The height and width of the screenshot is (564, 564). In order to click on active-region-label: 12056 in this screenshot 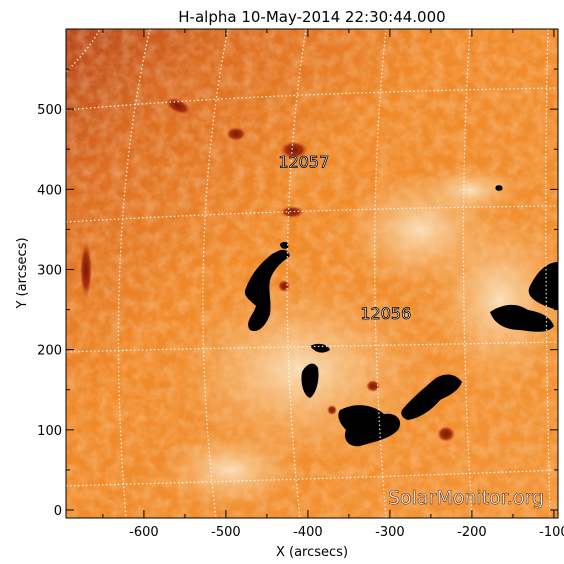, I will do `click(385, 313)`.